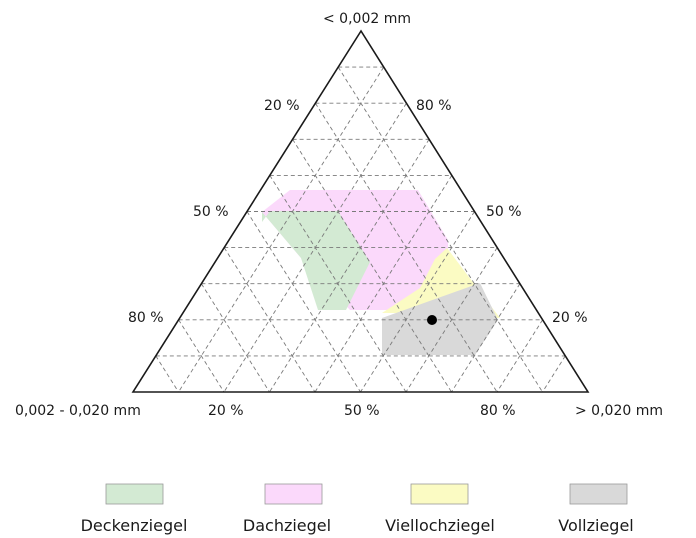 The width and height of the screenshot is (696, 538). I want to click on legend-label-deckenziegel: Deckenziegel, so click(134, 525).